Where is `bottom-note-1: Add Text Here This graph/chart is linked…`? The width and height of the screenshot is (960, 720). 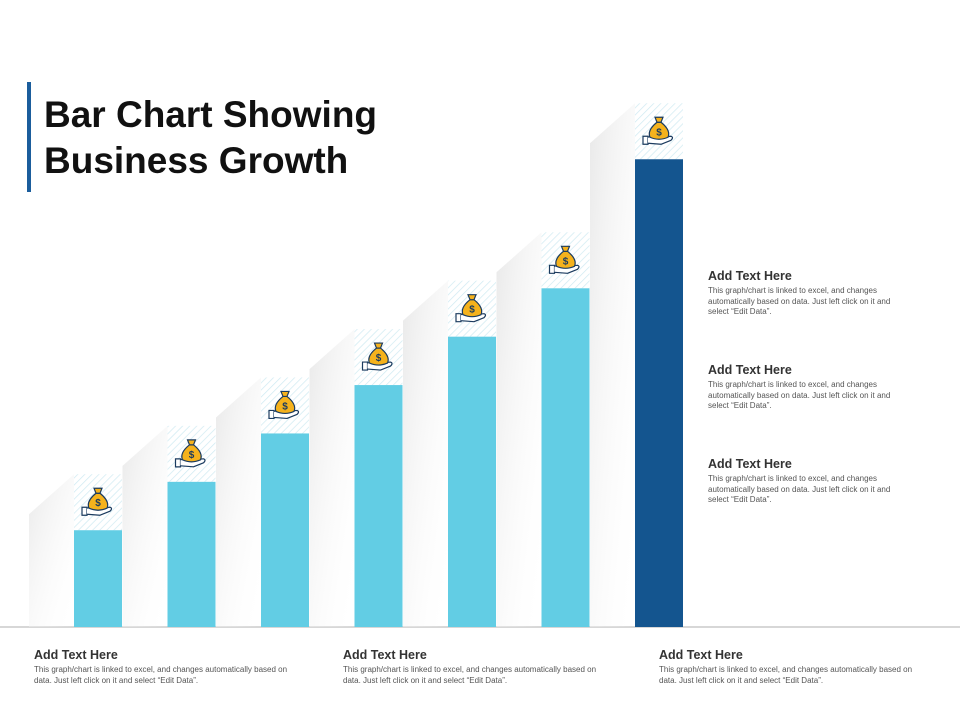 bottom-note-1: Add Text Here This graph/chart is linked… is located at coordinates (166, 667).